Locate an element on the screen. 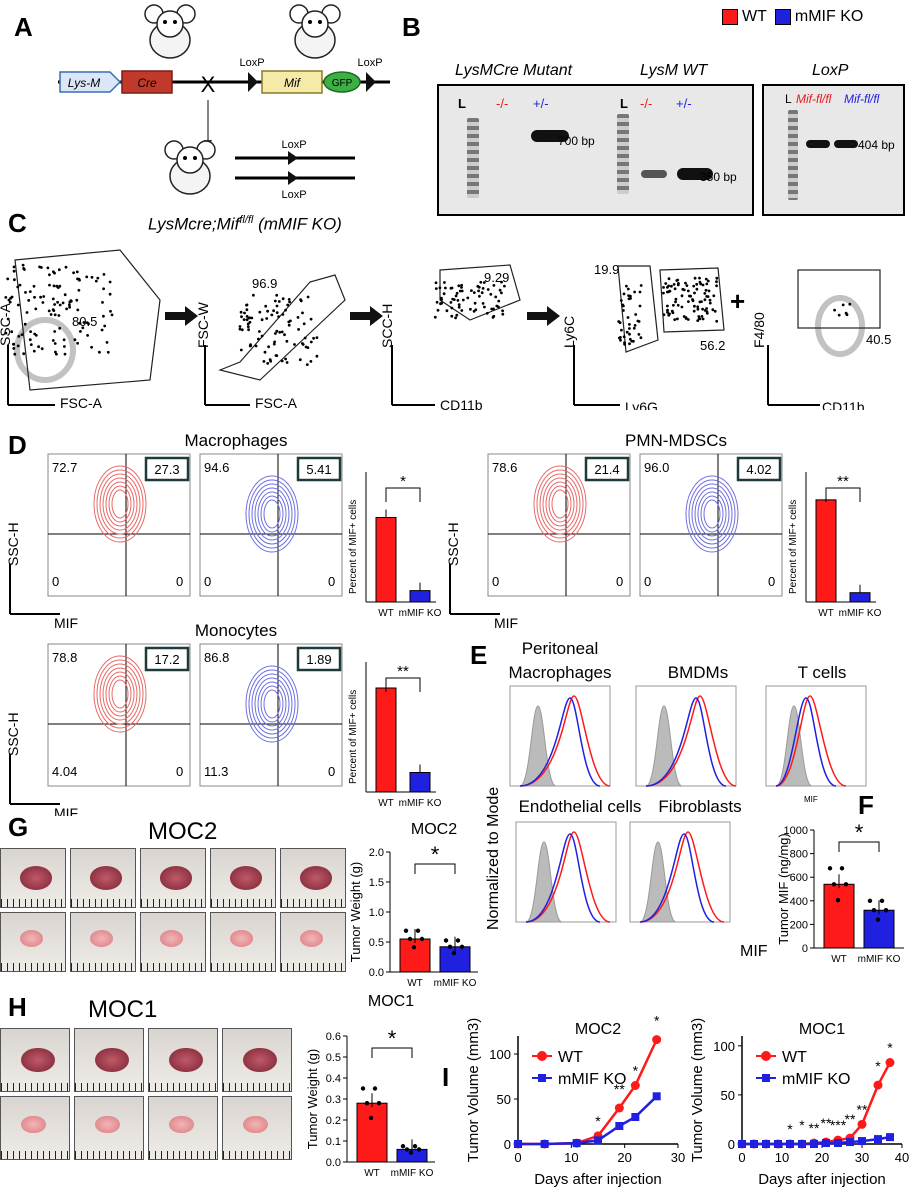 The width and height of the screenshot is (910, 1199). quadrant-value: 1.89 is located at coordinates (318, 659).